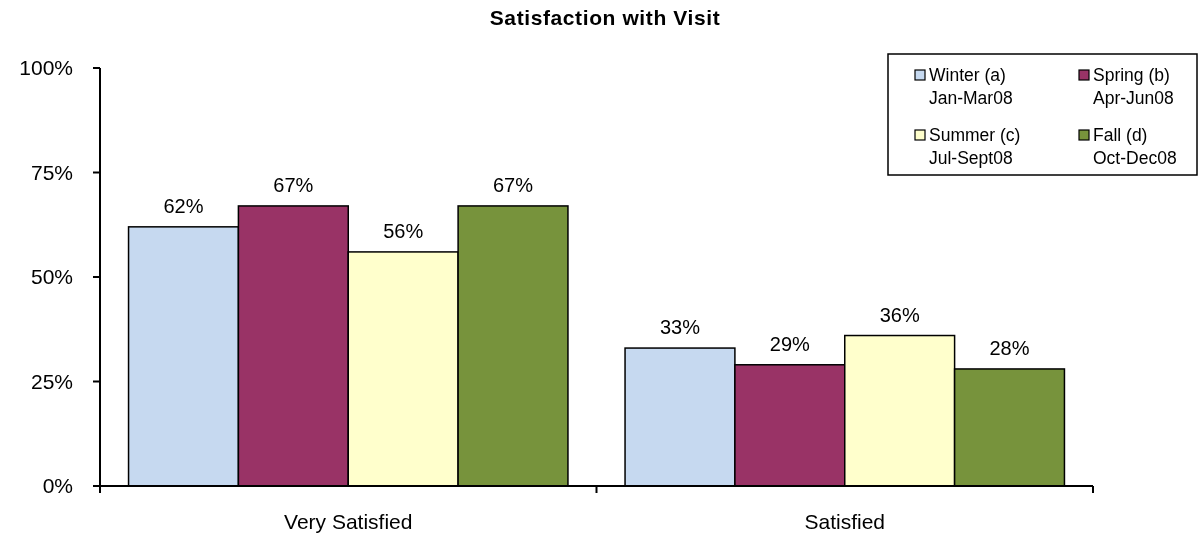 This screenshot has width=1198, height=536. Describe the element at coordinates (975, 146) in the screenshot. I see `legend-label: Summer (c) Jul-Sept08` at that location.